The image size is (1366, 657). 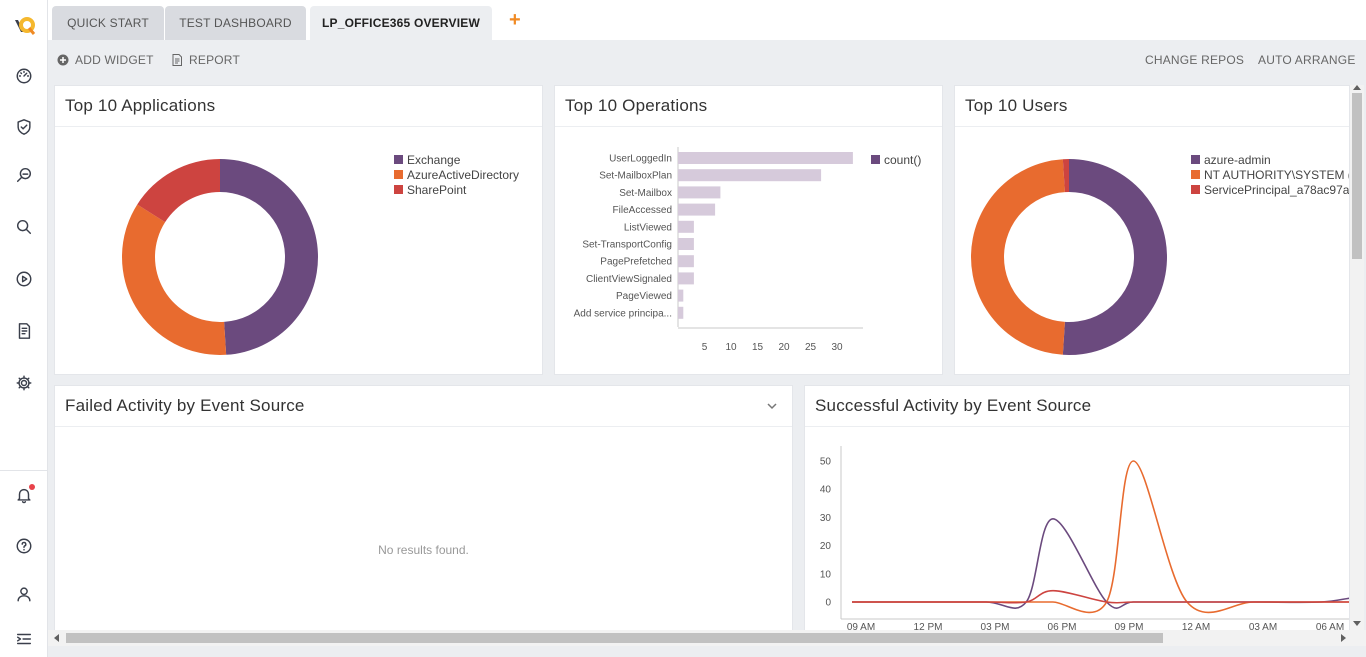 What do you see at coordinates (1270, 189) in the screenshot?
I see `legend-item: ServicePrincipal_a78ac97a-c` at bounding box center [1270, 189].